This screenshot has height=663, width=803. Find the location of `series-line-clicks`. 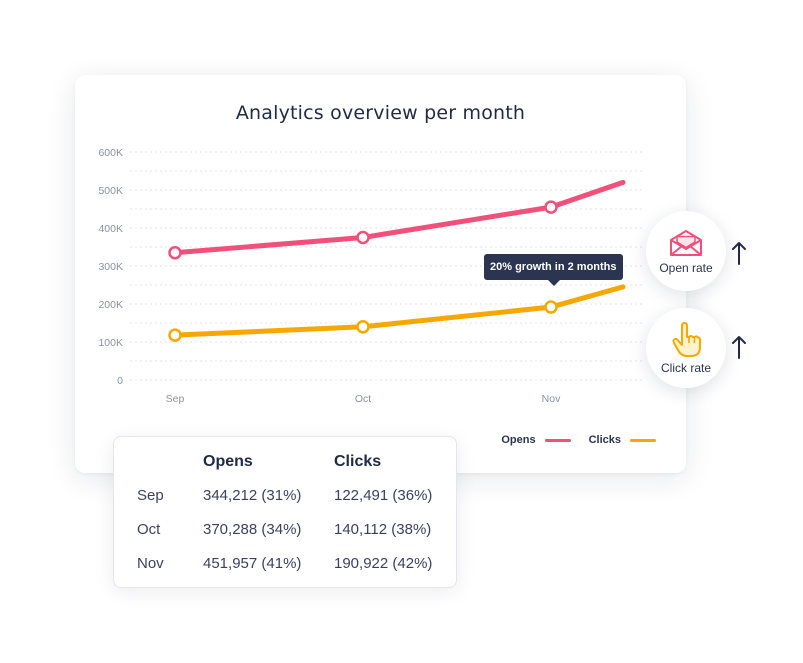

series-line-clicks is located at coordinates (399, 311).